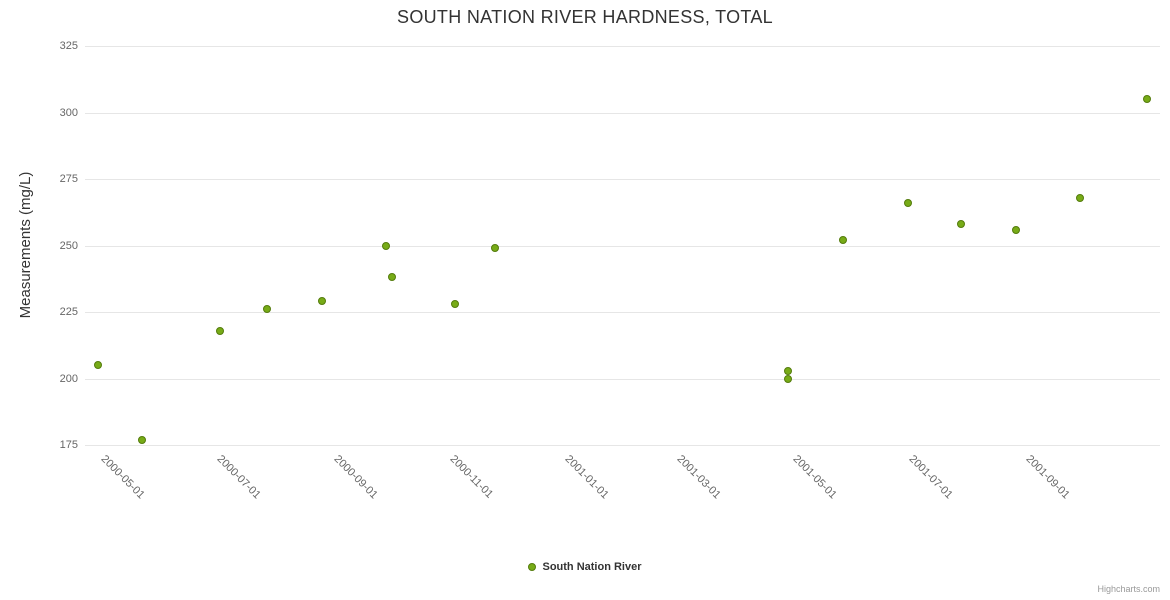 The height and width of the screenshot is (600, 1170). I want to click on x-axis-tick-label: 2001-03-01, so click(699, 477).